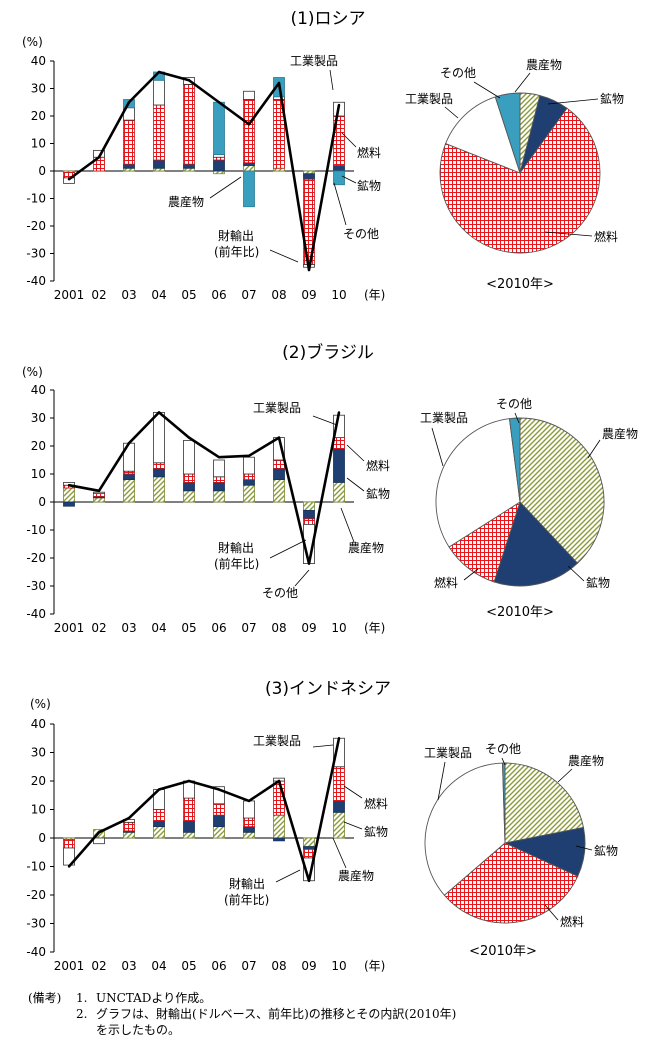  What do you see at coordinates (514, 460) in the screenshot?
I see `pie-slice-other` at bounding box center [514, 460].